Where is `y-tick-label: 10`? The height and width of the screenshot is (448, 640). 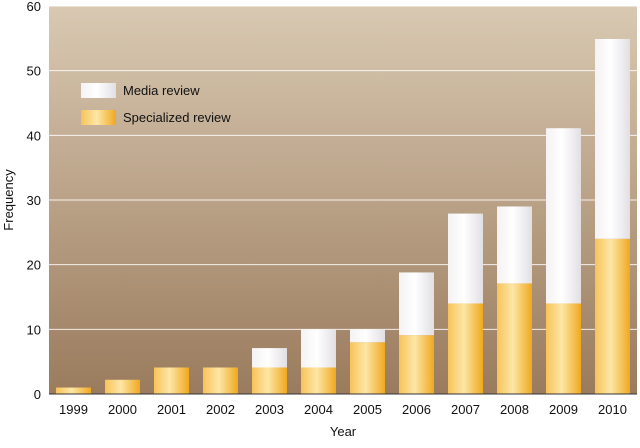
y-tick-label: 10 is located at coordinates (34, 329).